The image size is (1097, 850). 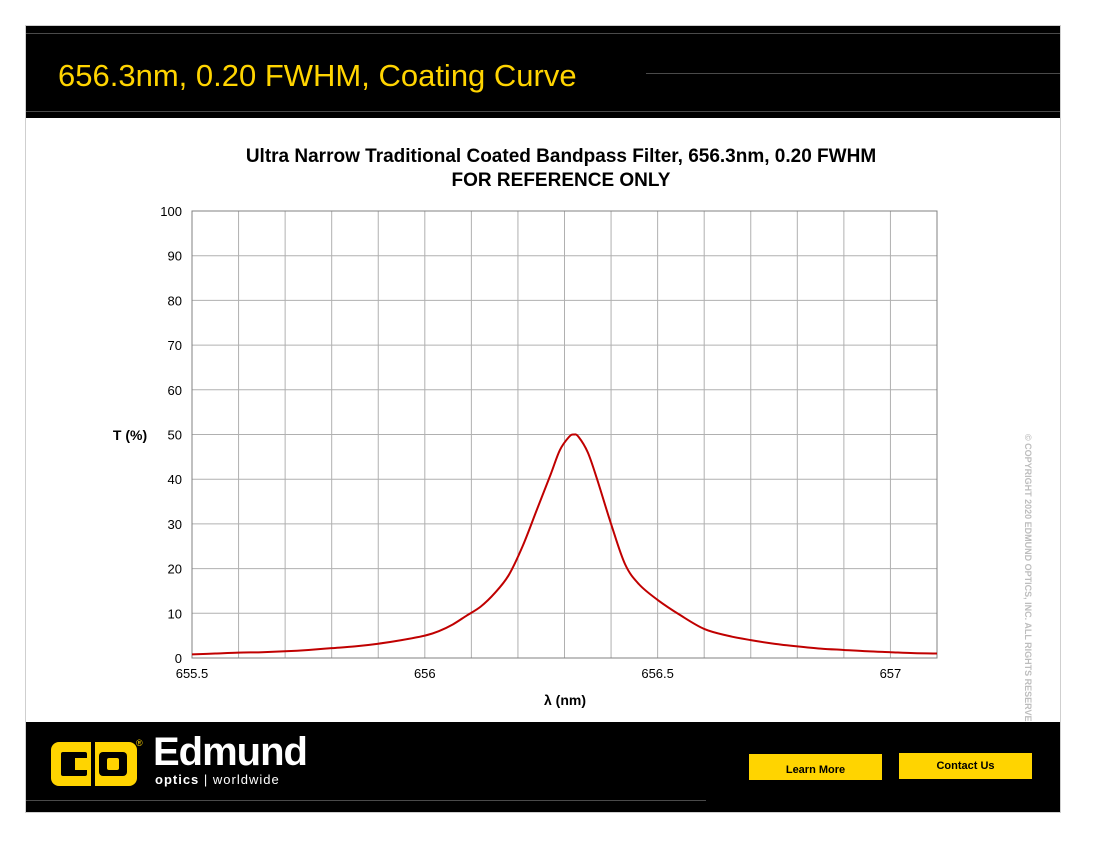 What do you see at coordinates (139, 743) in the screenshot?
I see `logo-registered-mark: ®` at bounding box center [139, 743].